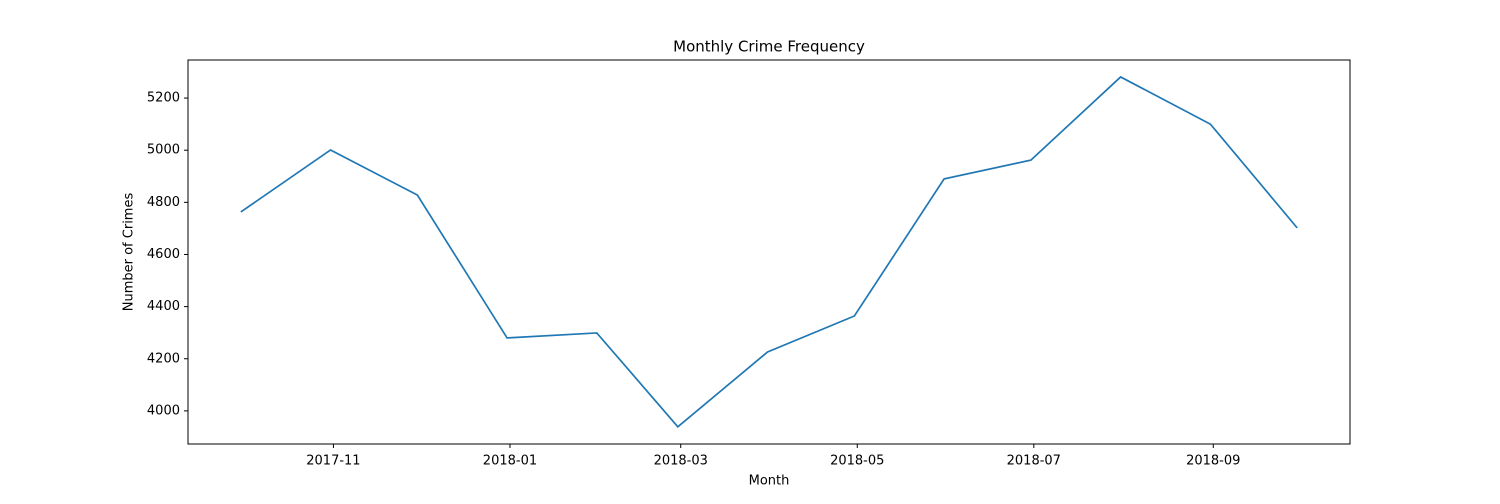 This screenshot has height=504, width=1500. Describe the element at coordinates (1034, 461) in the screenshot. I see `x-tick-label: 2018-07` at that location.